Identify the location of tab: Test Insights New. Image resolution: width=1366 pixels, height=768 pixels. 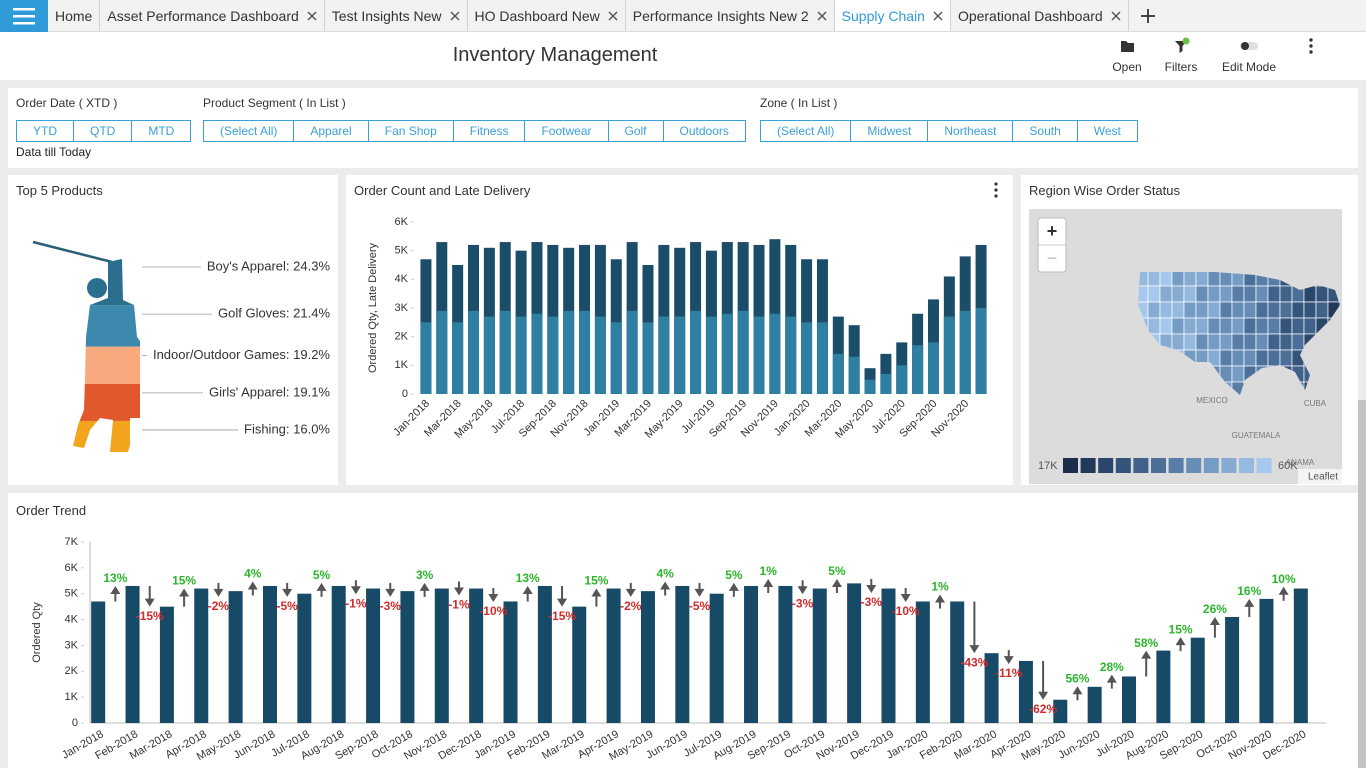
(396, 15).